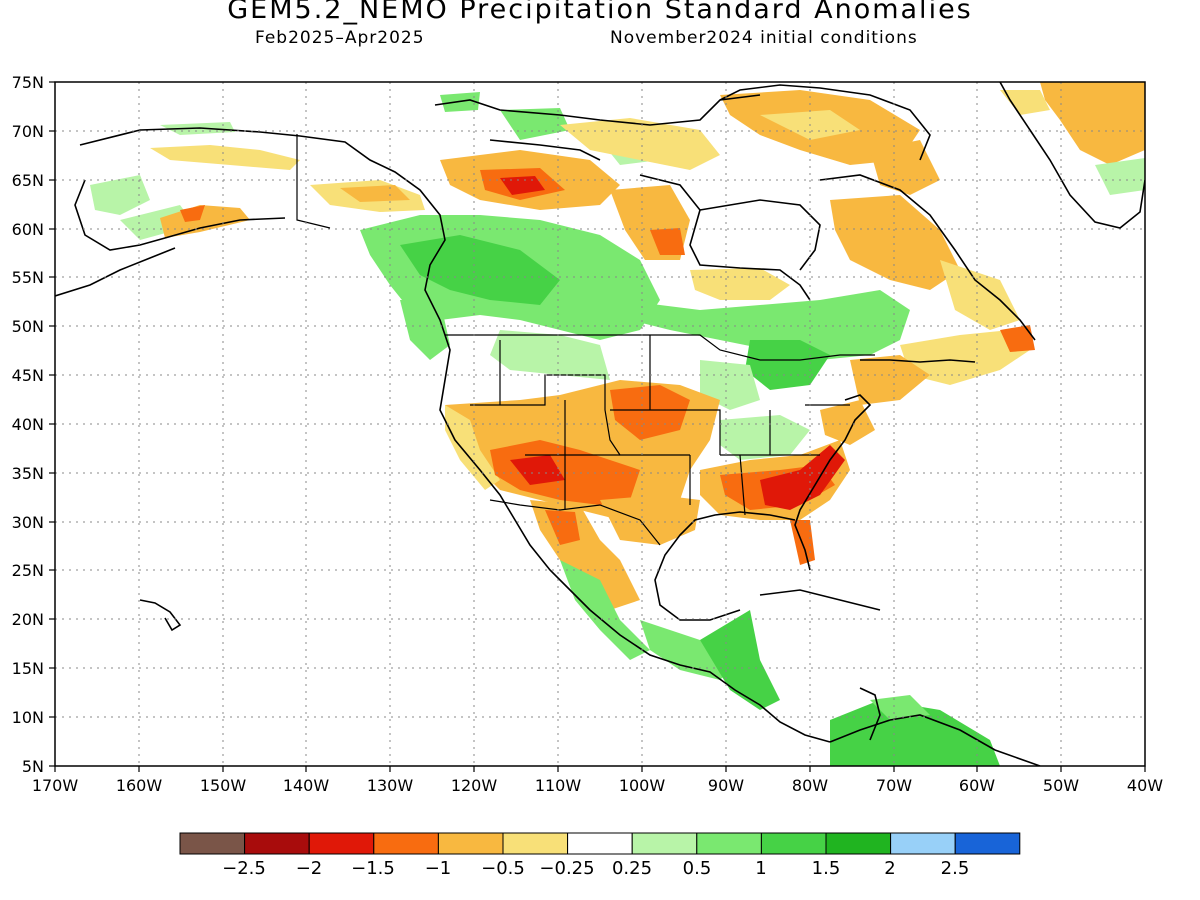 Image resolution: width=1200 pixels, height=900 pixels. Describe the element at coordinates (764, 38) in the screenshot. I see `initial-conditions: November2024 initial conditions` at that location.